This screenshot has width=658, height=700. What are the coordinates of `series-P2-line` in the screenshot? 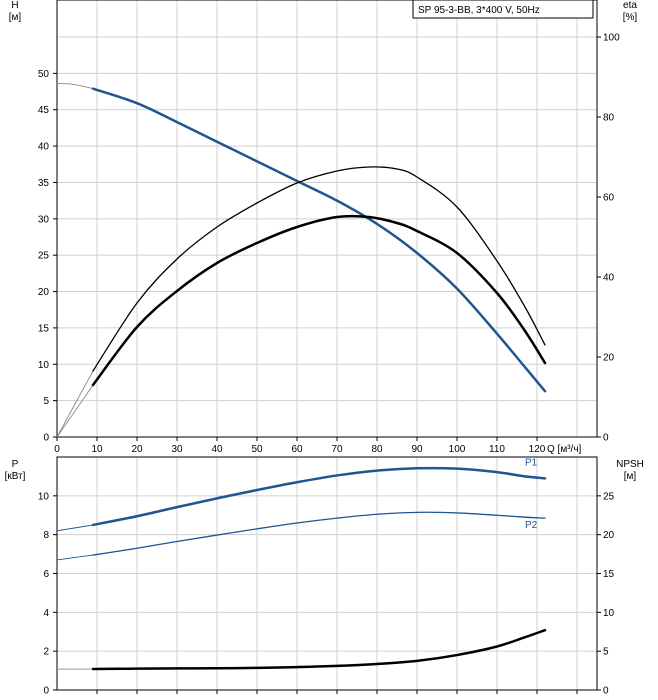 It's located at (319, 533).